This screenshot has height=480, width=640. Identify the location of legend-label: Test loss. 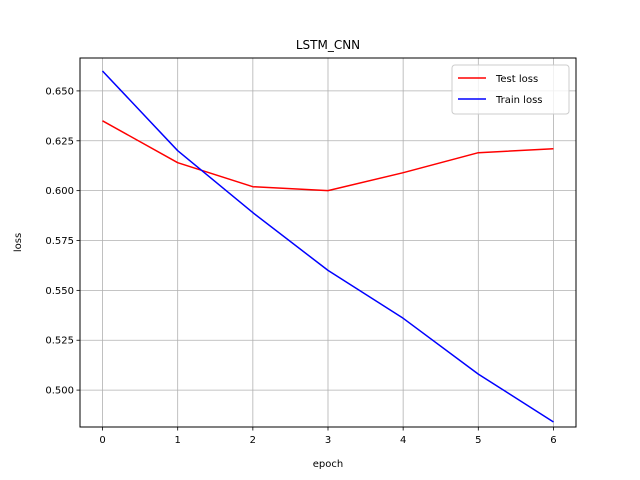
(516, 79).